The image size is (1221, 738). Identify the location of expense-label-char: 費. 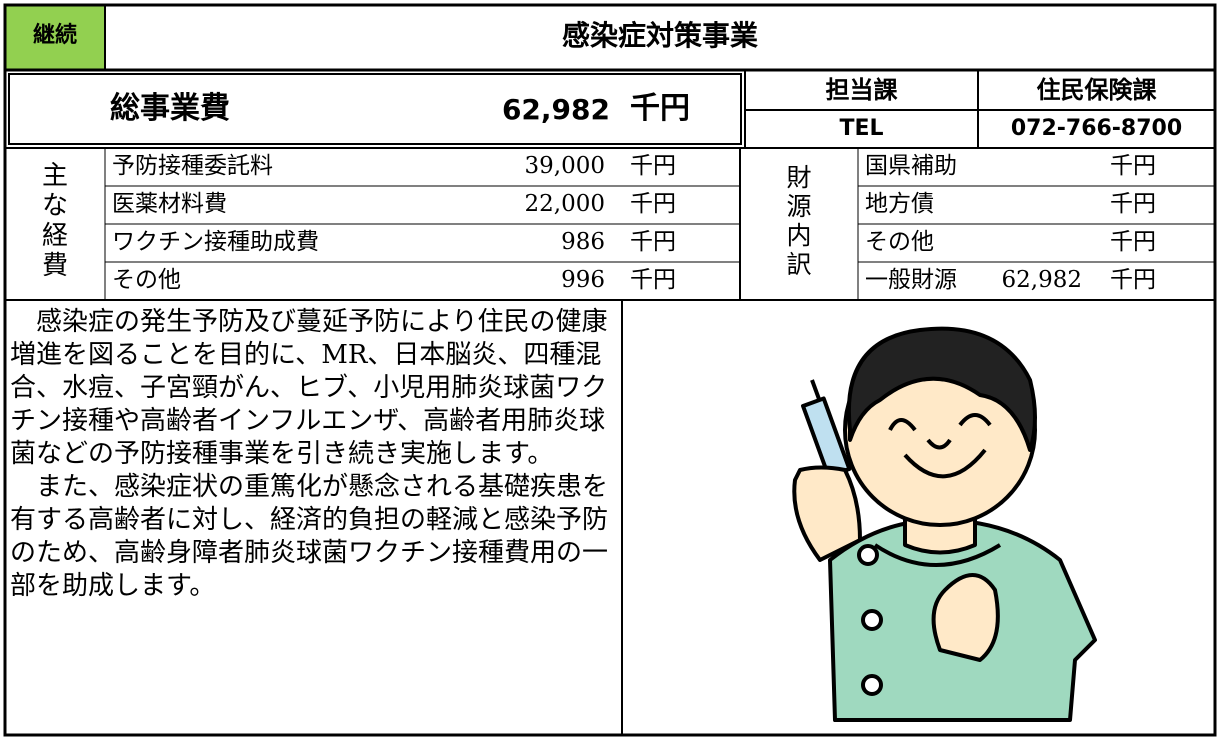
(54, 266).